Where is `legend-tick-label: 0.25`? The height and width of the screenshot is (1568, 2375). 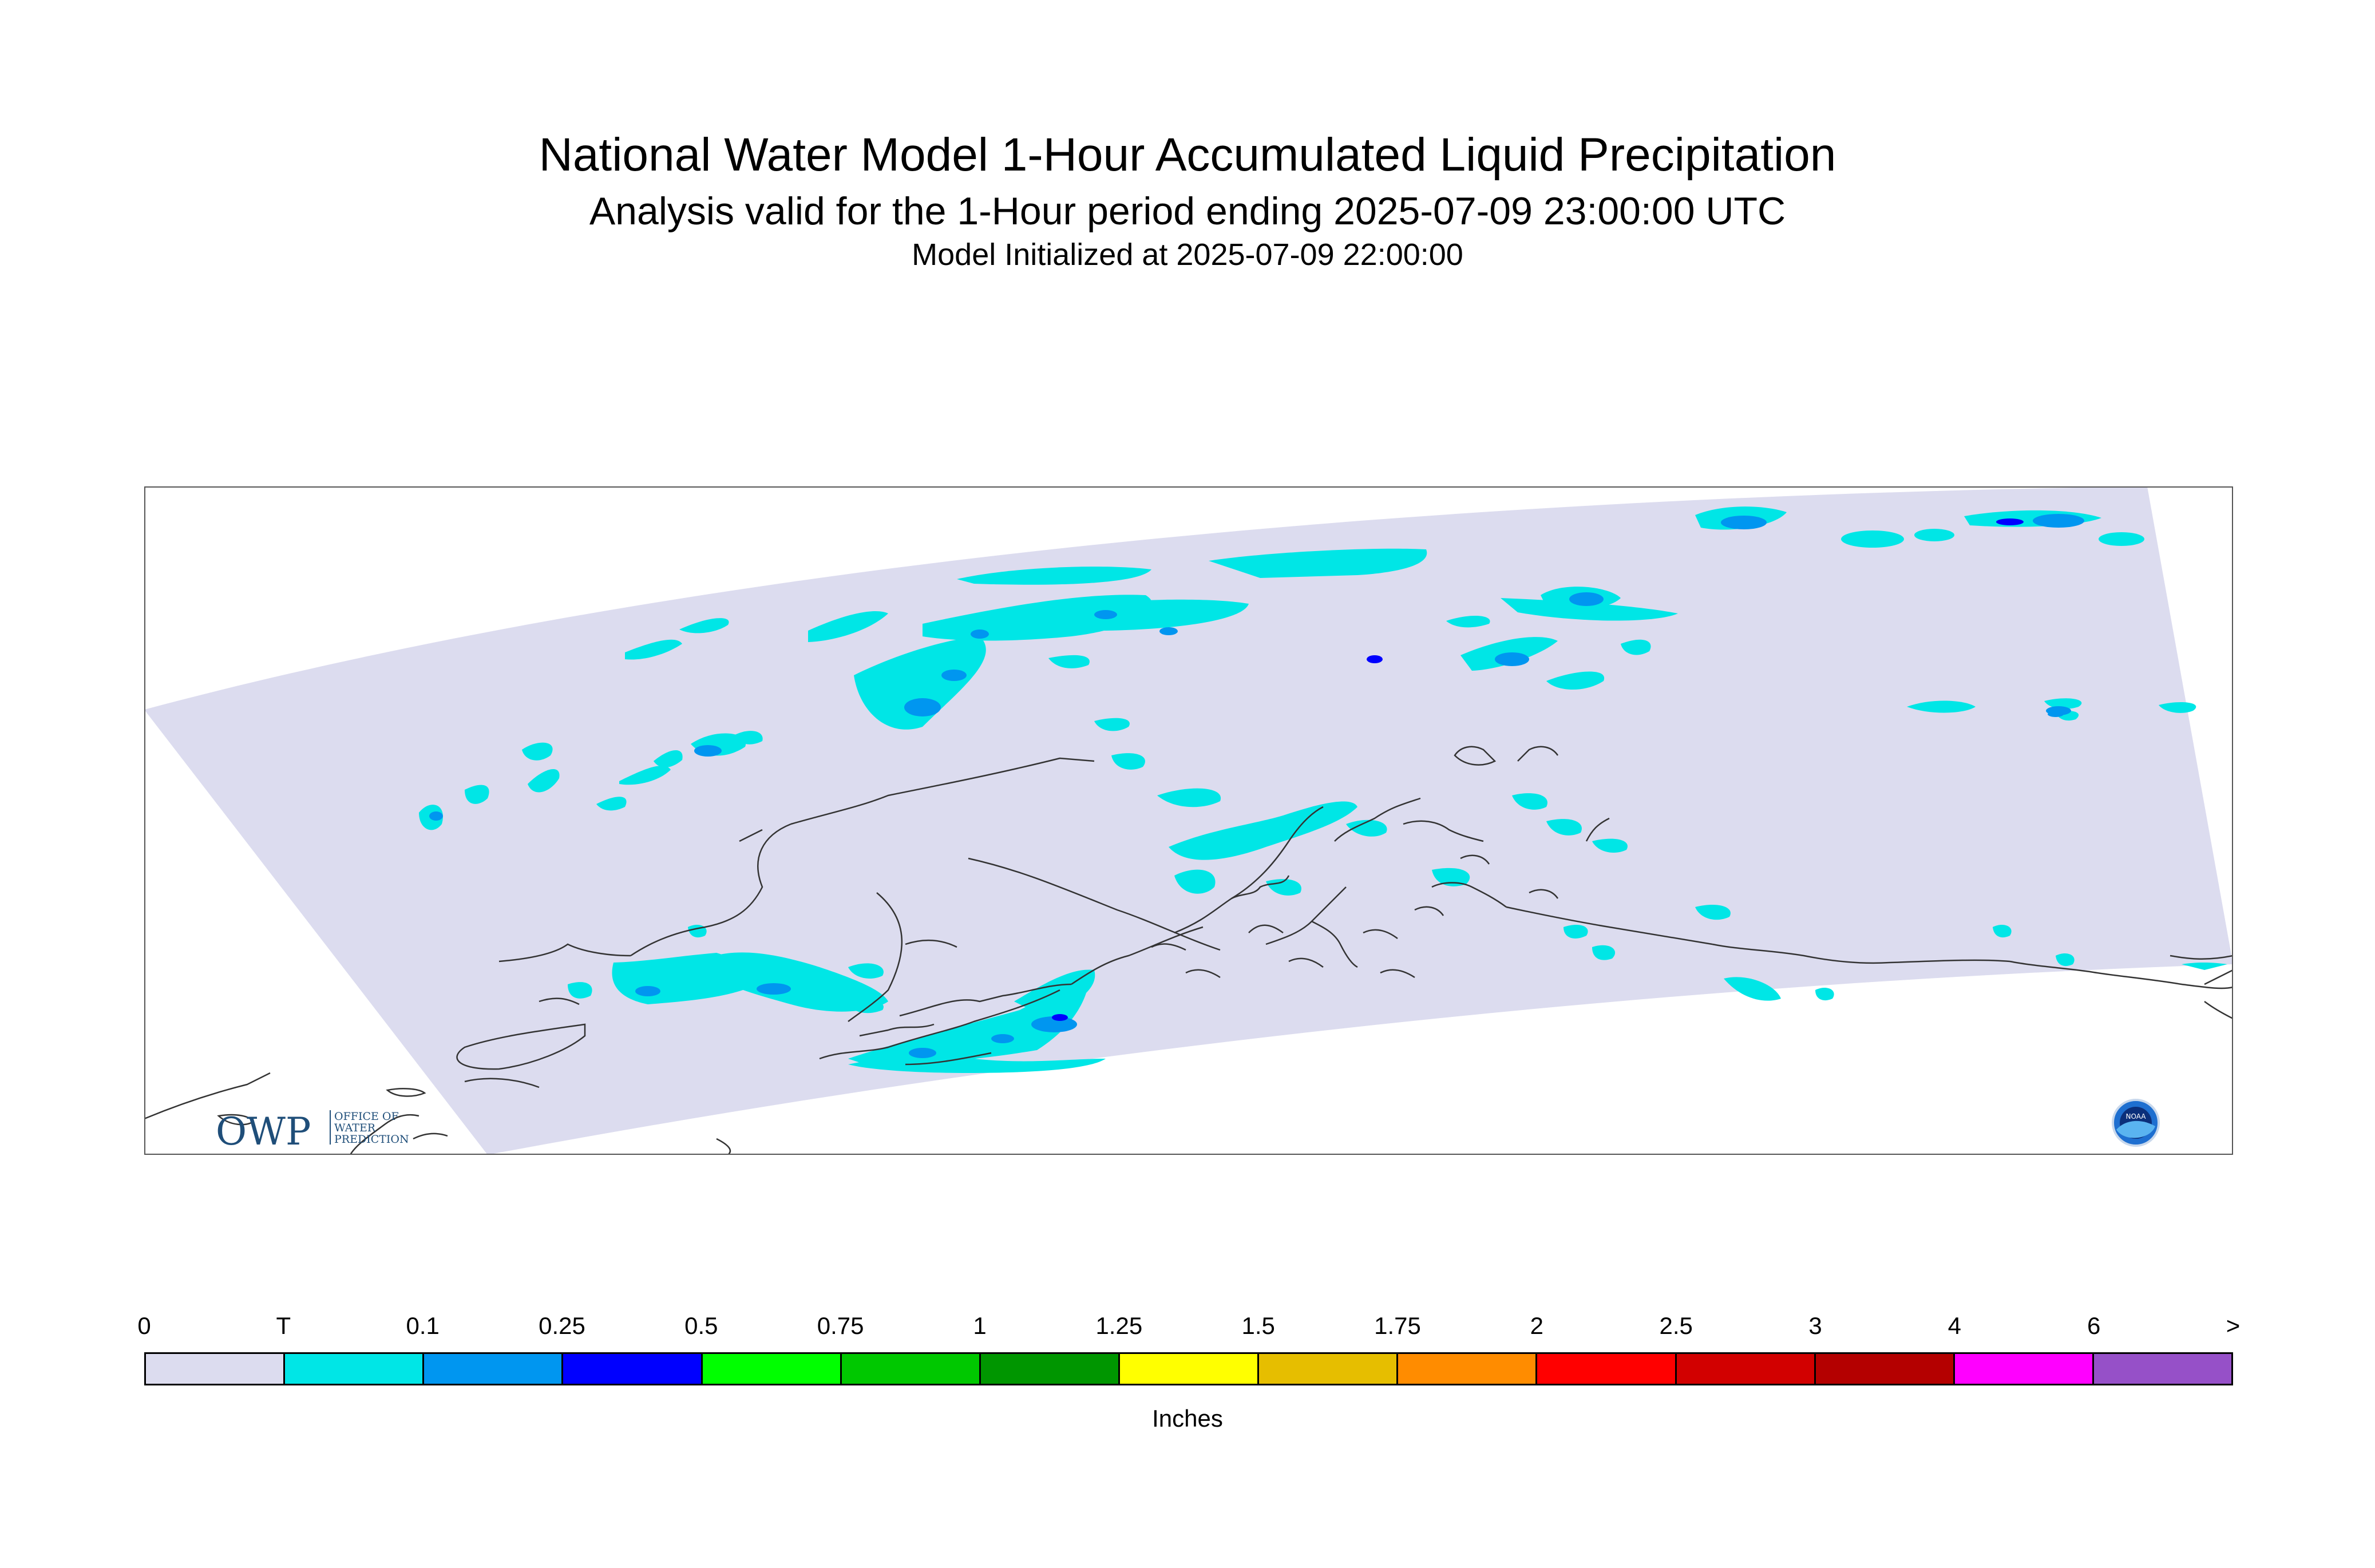
legend-tick-label: 0.25 is located at coordinates (562, 1325).